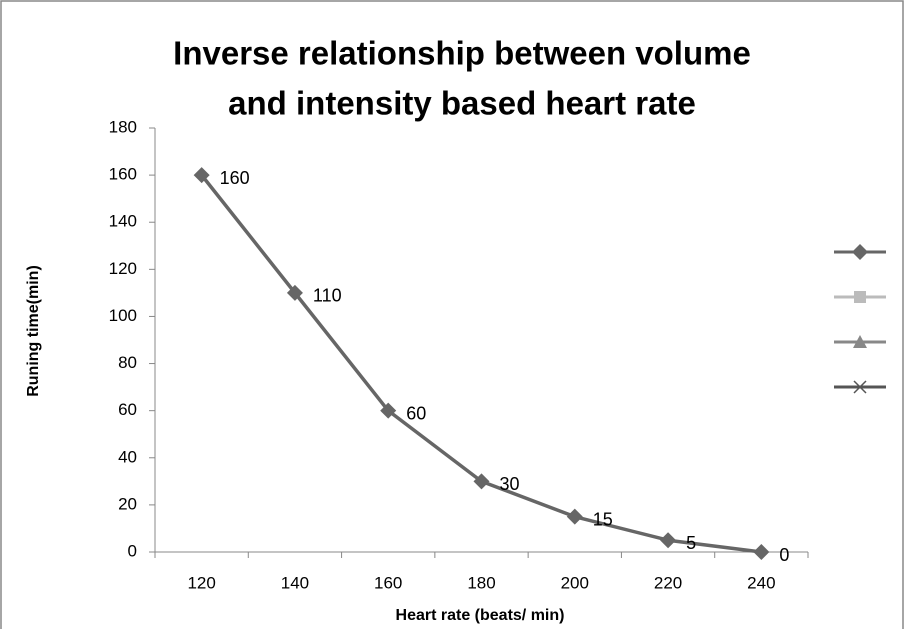  I want to click on y-tick-label: 160, so click(123, 174).